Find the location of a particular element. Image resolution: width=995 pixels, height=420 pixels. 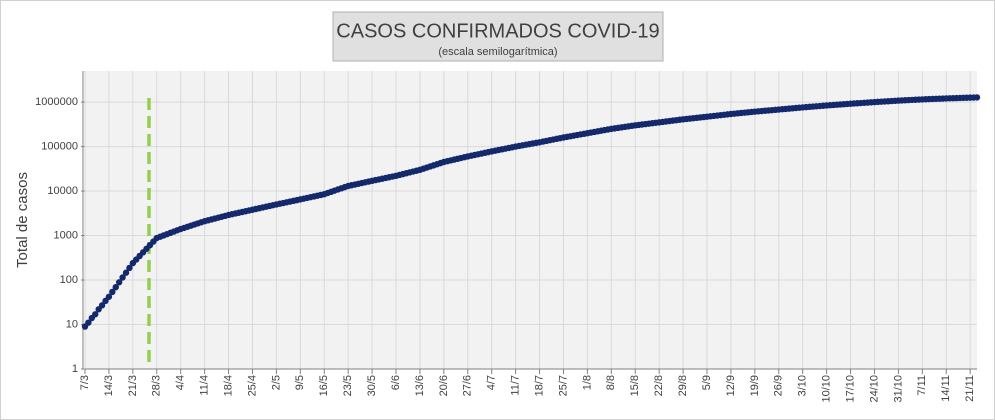

x-tick-label: 9/5 is located at coordinates (300, 382).